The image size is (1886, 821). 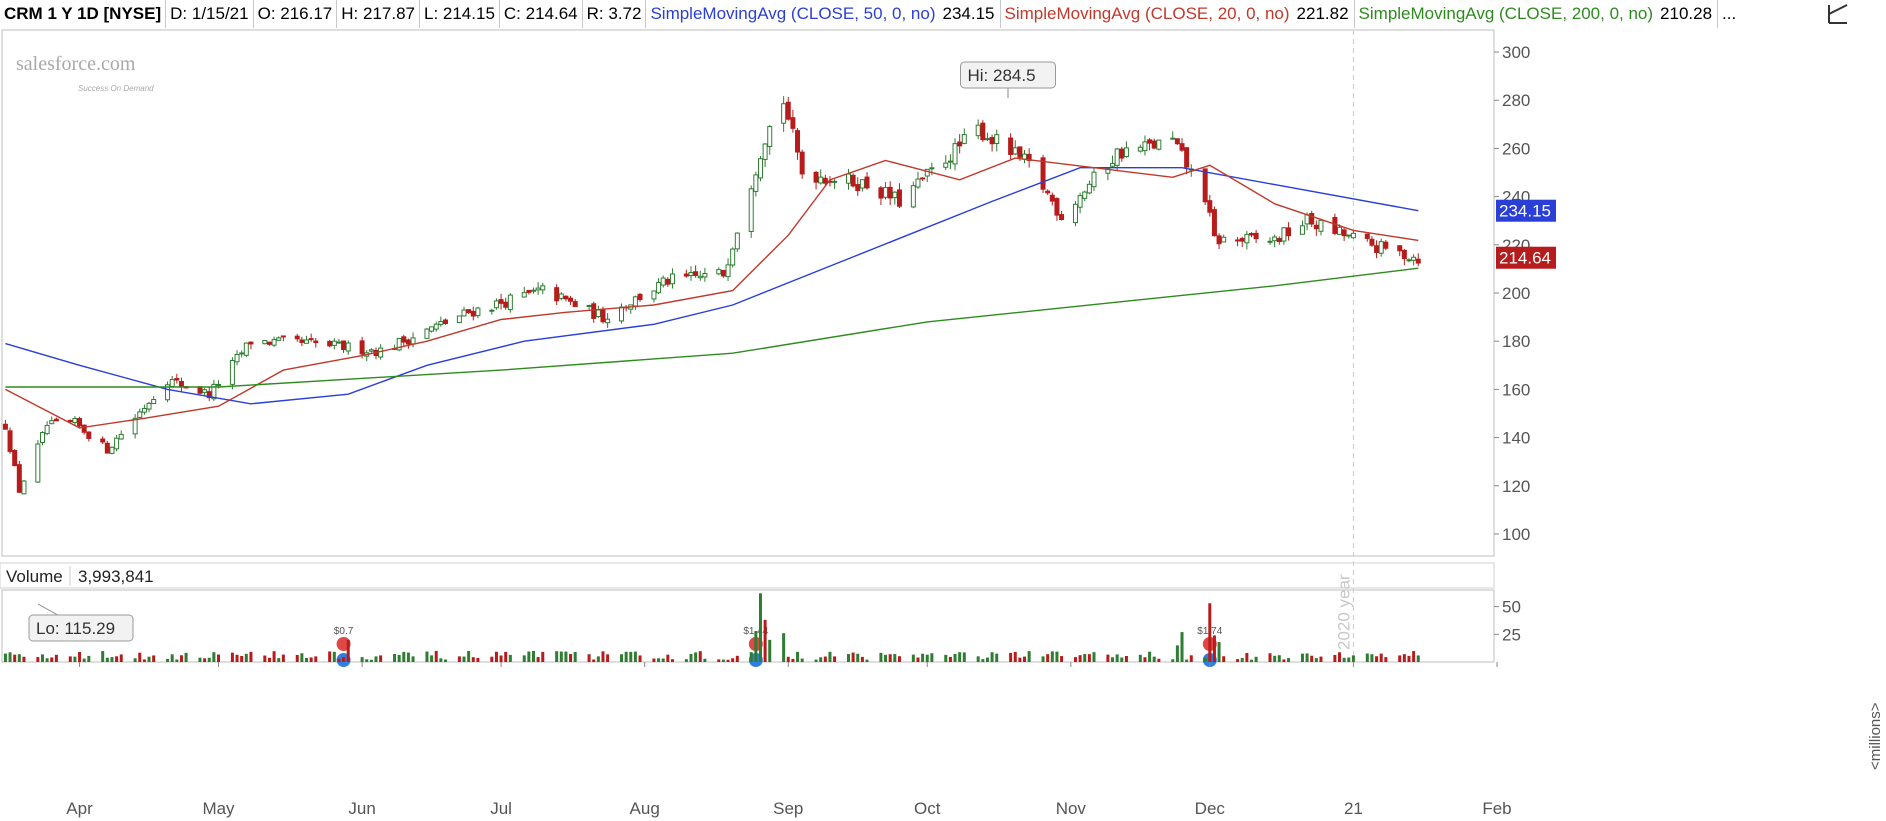 I want to click on last-price-badge: 214.64, so click(x=1526, y=257).